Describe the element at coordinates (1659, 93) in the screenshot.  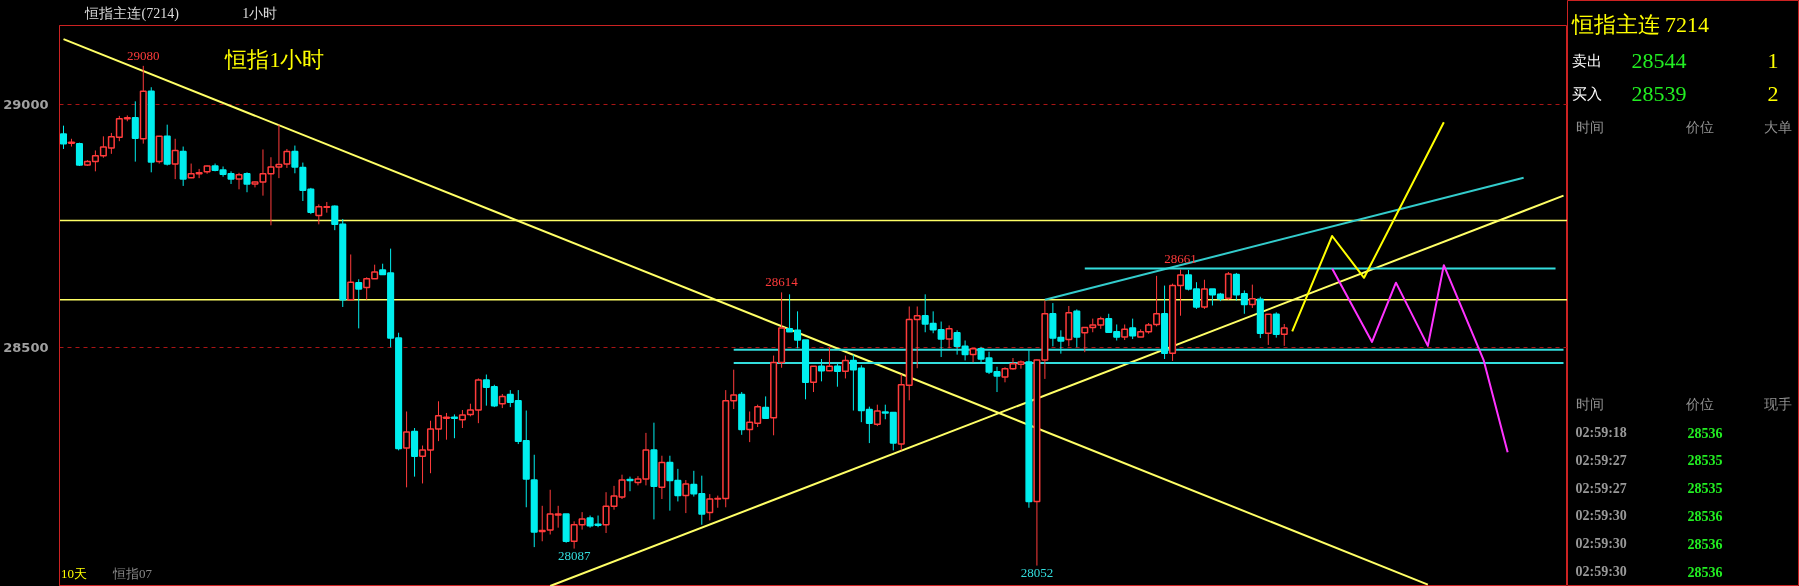
I see `text: 28539` at that location.